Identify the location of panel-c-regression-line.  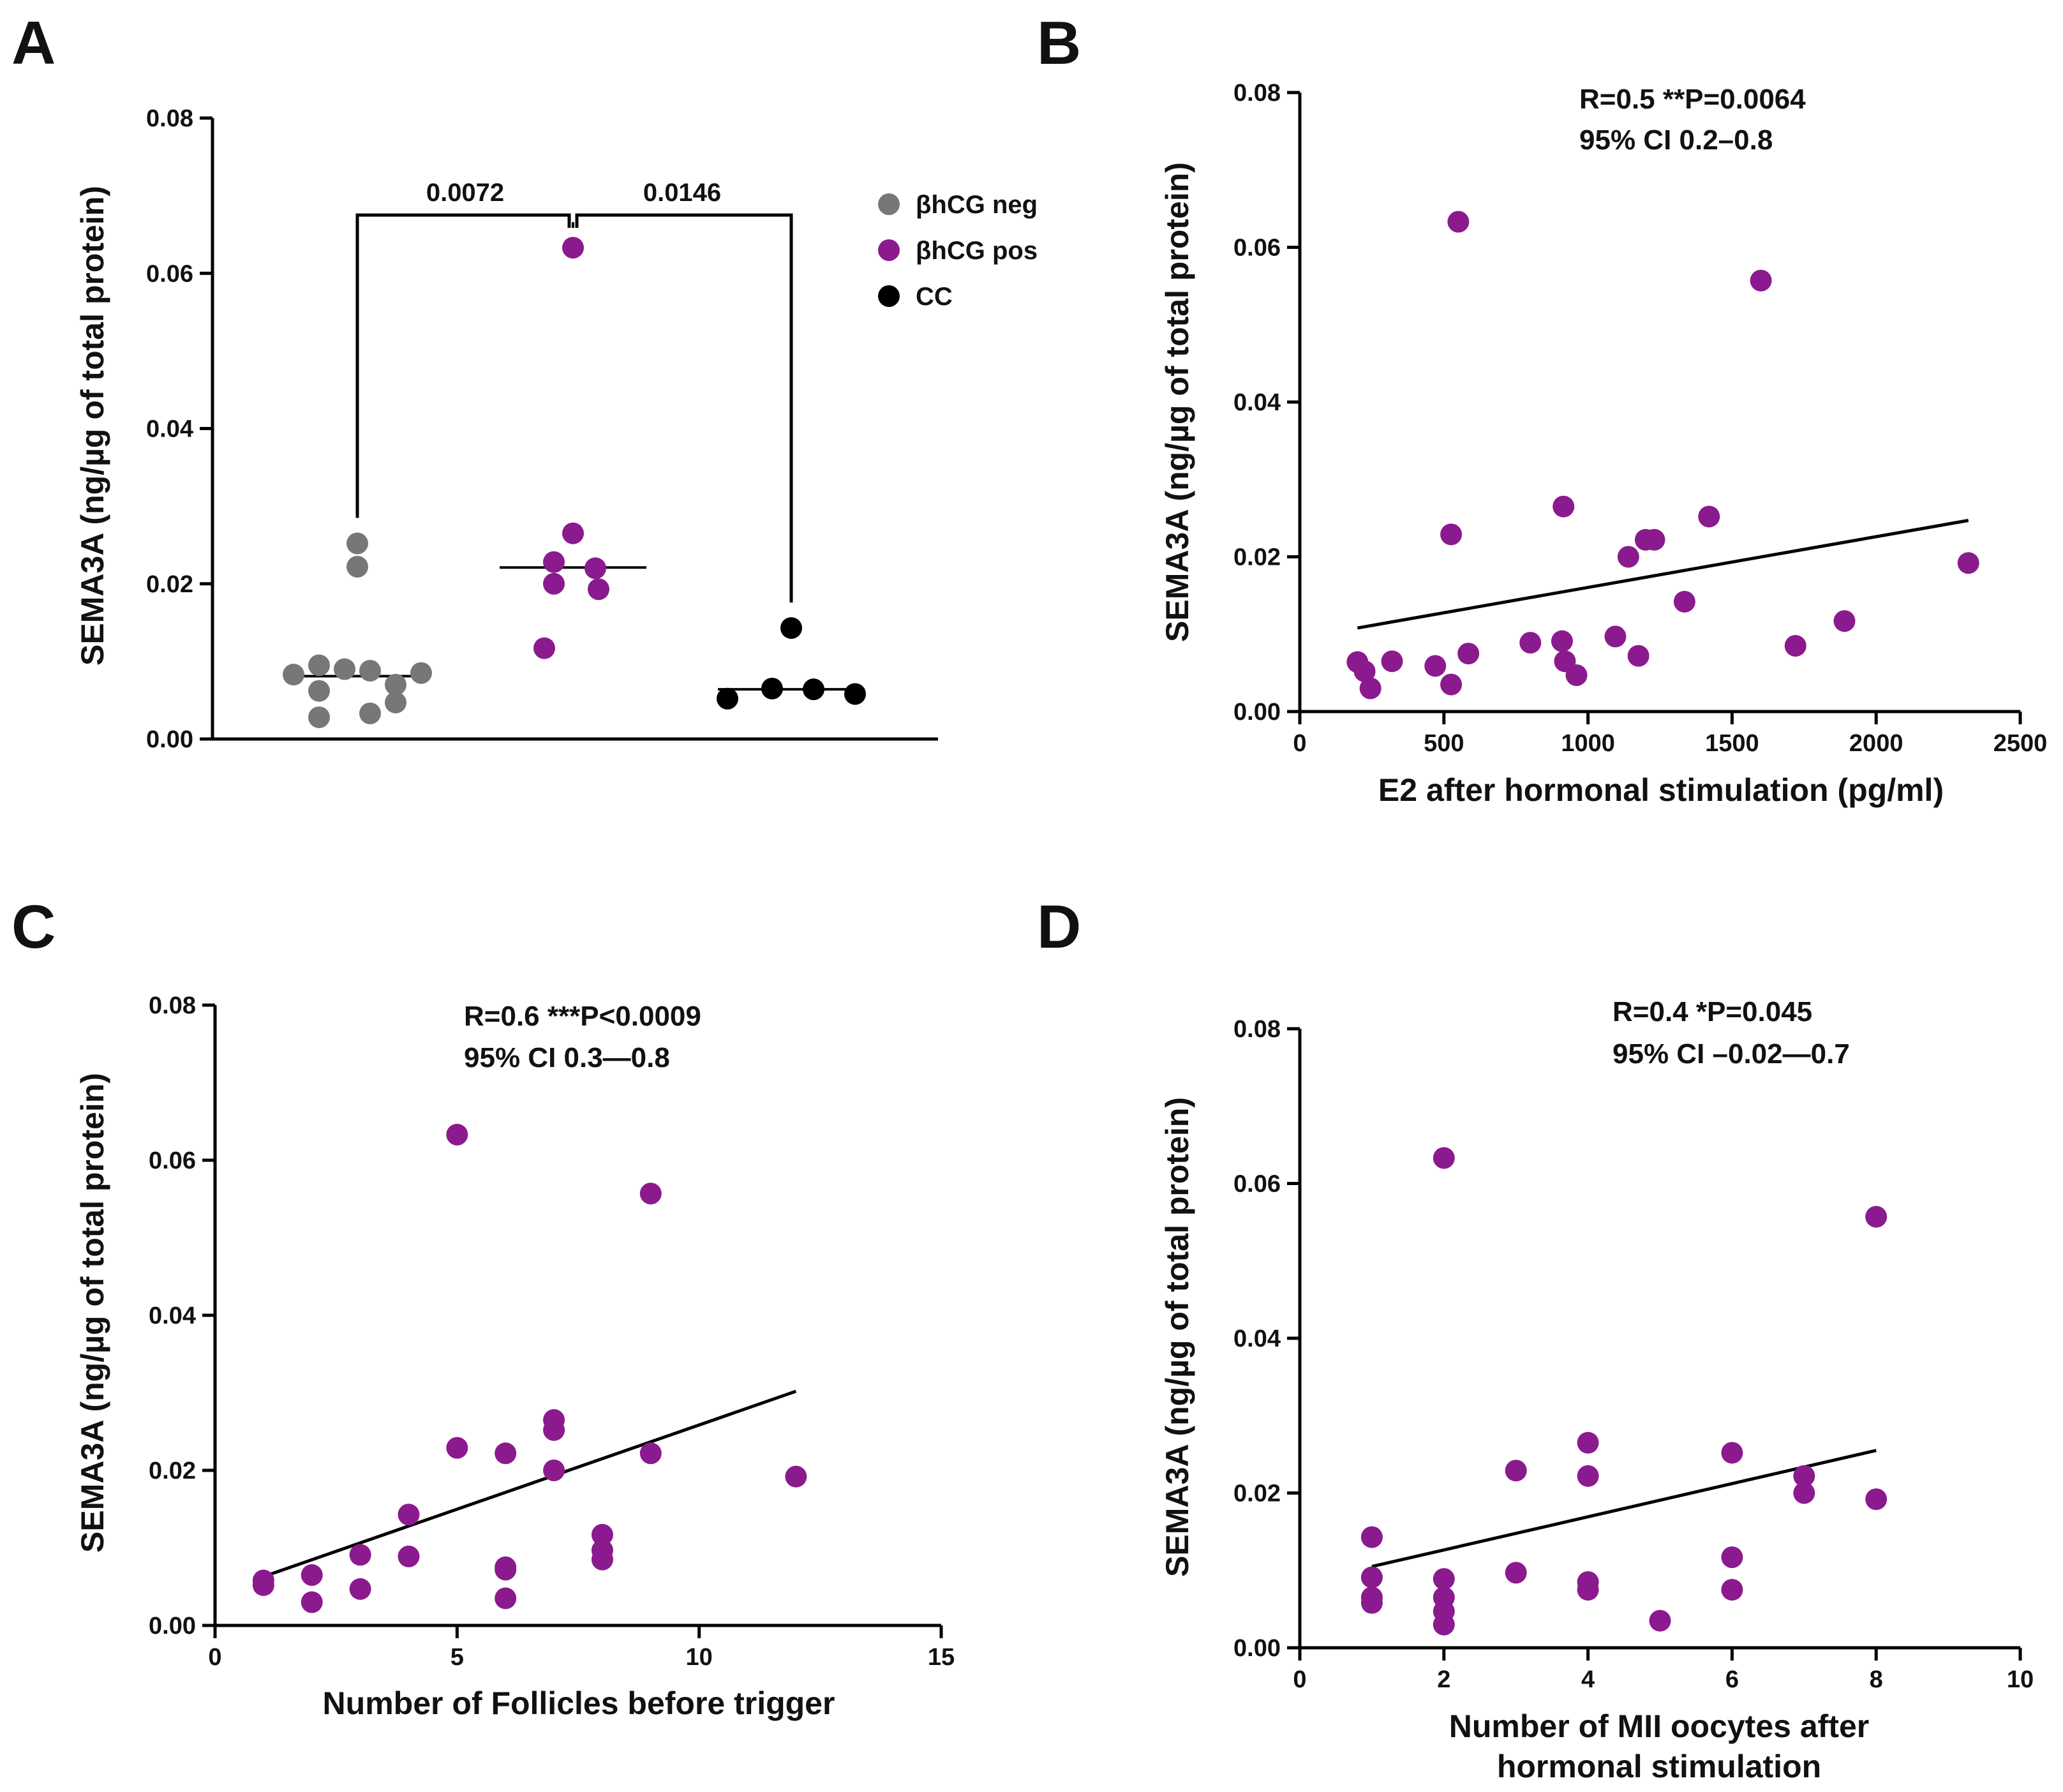
(530, 1484).